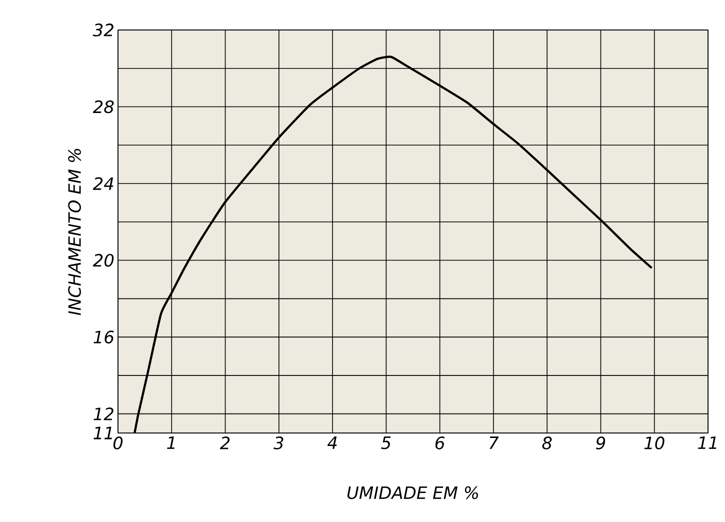 The width and height of the screenshot is (725, 522). What do you see at coordinates (103, 30) in the screenshot?
I see `y-tick-label: 32` at bounding box center [103, 30].